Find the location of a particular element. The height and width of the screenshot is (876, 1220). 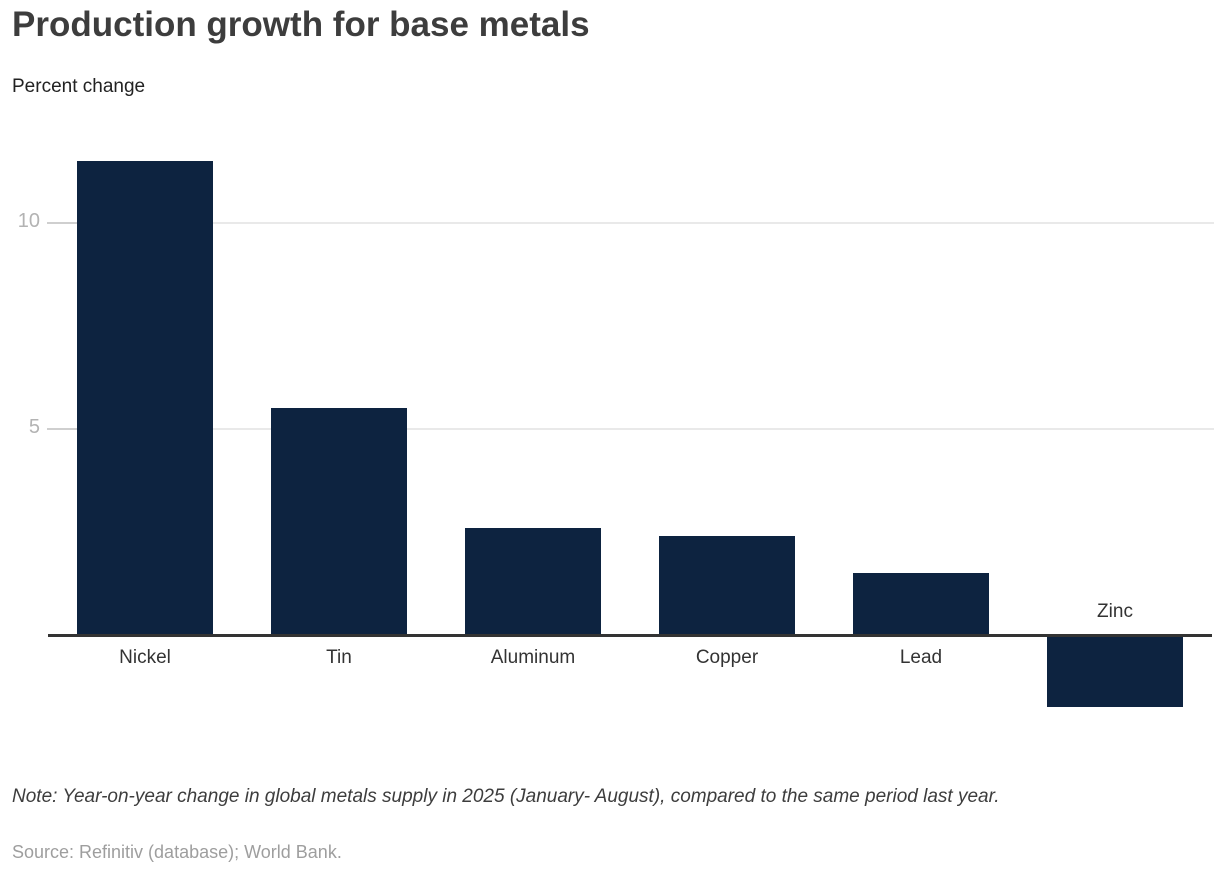

bar-zinc is located at coordinates (1115, 672).